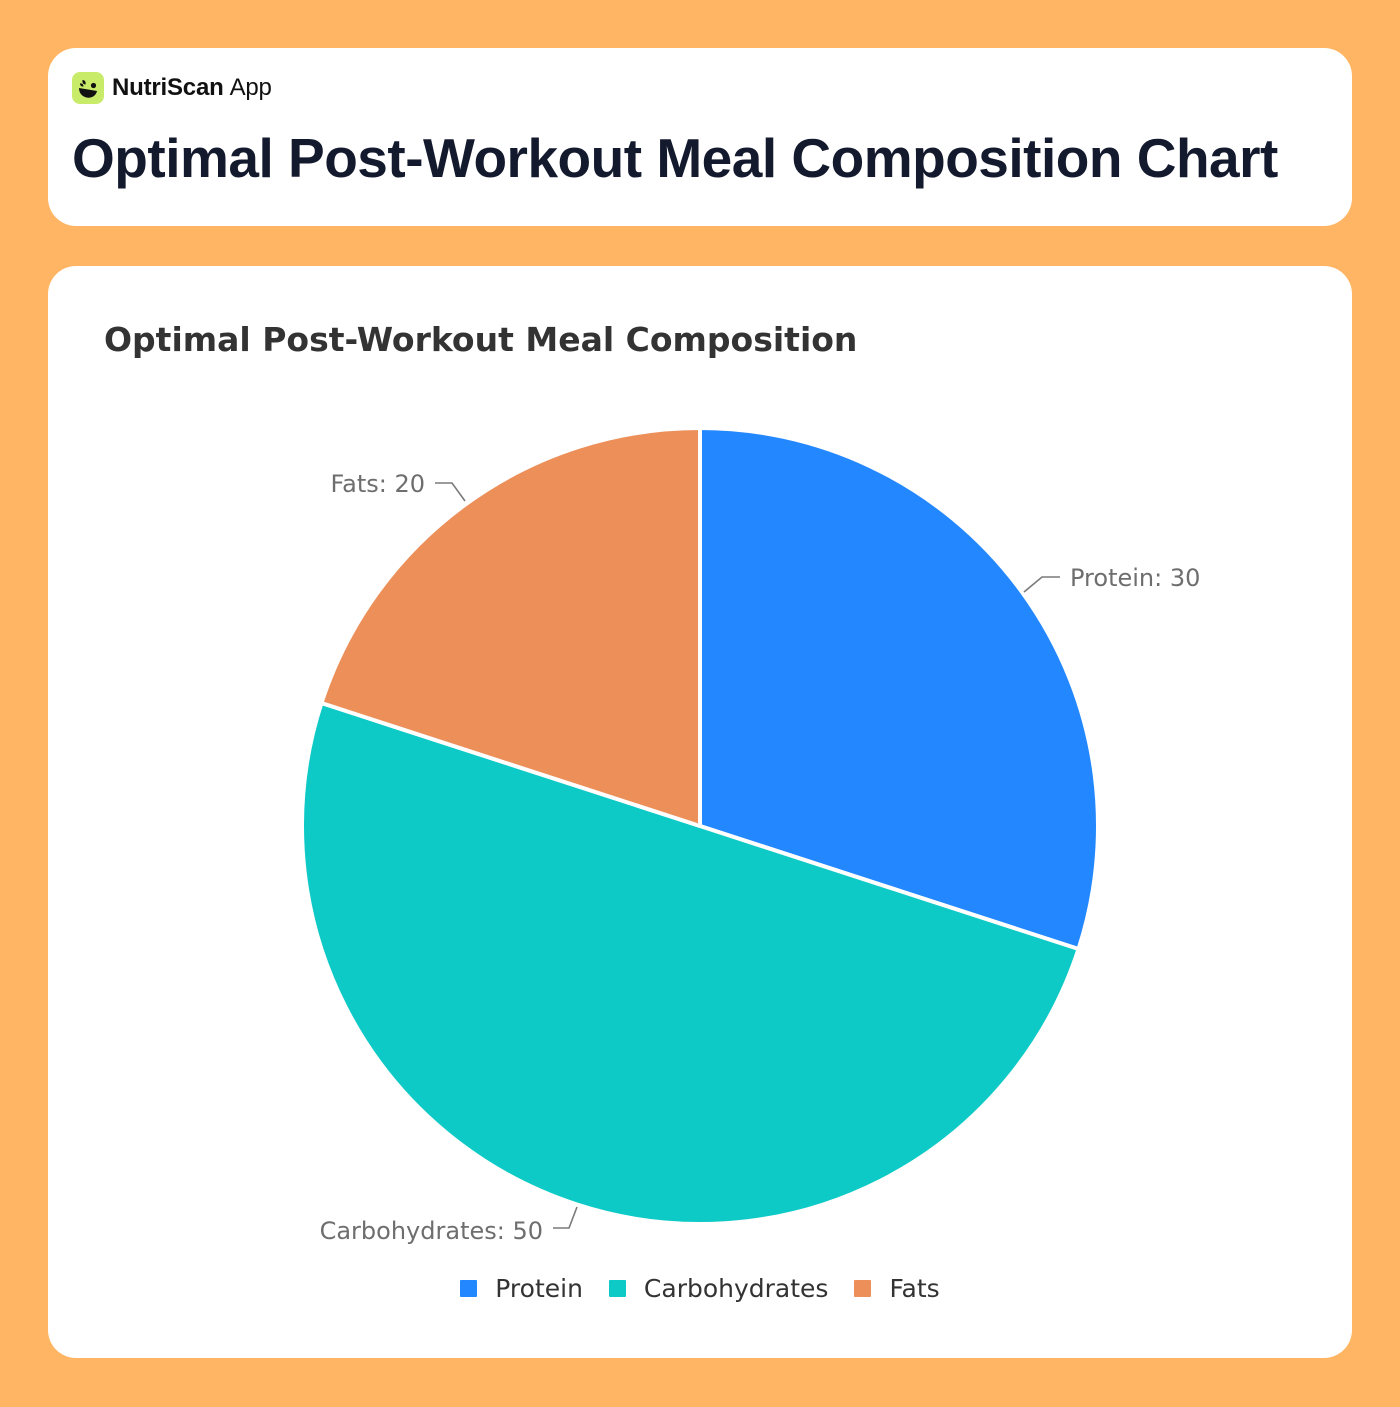 The height and width of the screenshot is (1407, 1400). What do you see at coordinates (1041, 584) in the screenshot?
I see `protein-leader-line` at bounding box center [1041, 584].